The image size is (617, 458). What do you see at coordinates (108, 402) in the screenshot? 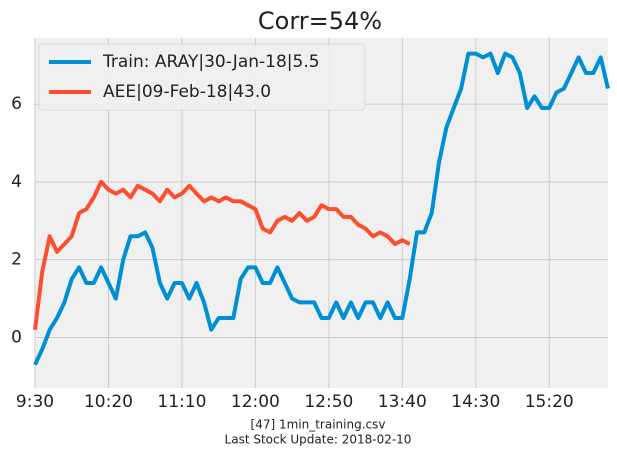
I see `x-tick-label: 10:20` at bounding box center [108, 402].